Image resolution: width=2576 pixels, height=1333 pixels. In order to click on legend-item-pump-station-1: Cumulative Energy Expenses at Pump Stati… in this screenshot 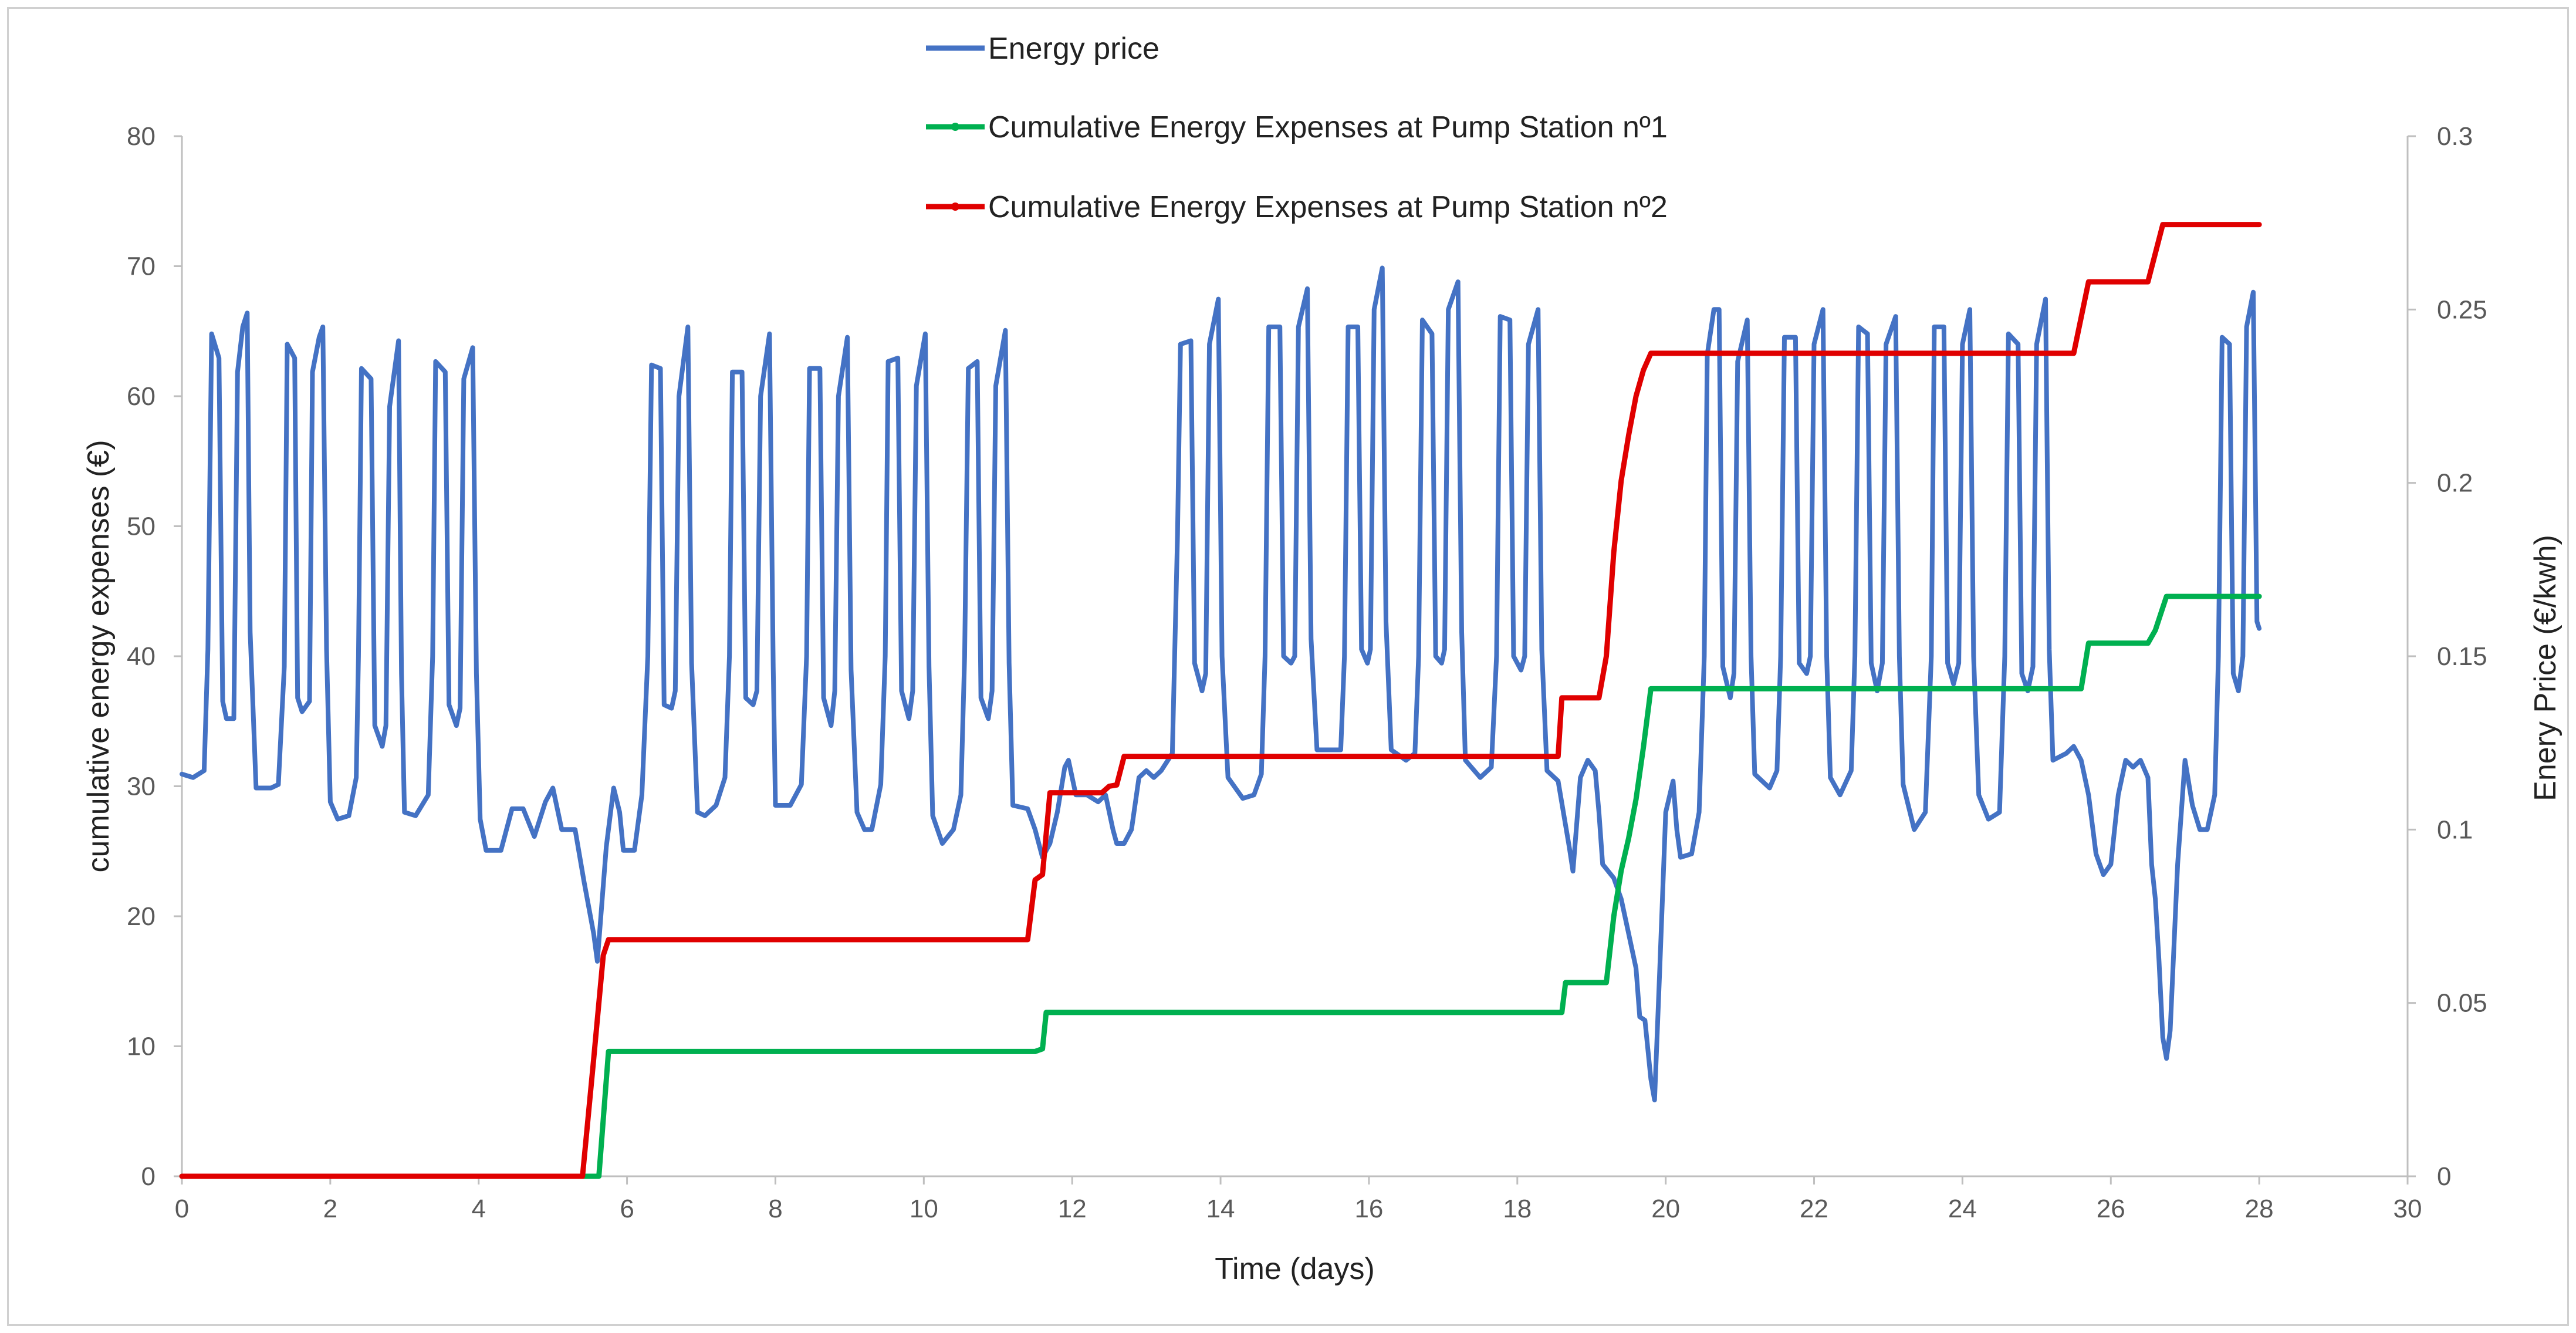, I will do `click(1297, 127)`.